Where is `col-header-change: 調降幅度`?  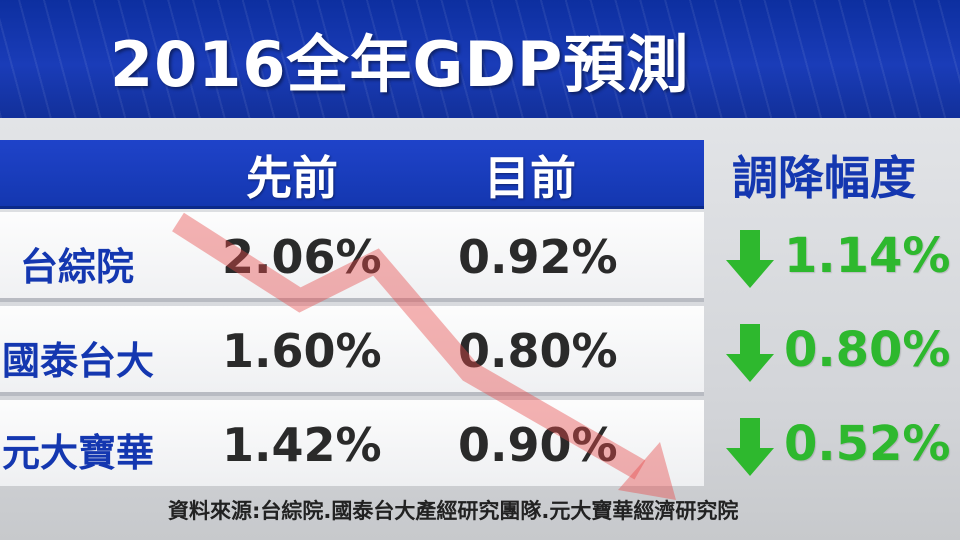
col-header-change: 調降幅度 is located at coordinates (824, 178).